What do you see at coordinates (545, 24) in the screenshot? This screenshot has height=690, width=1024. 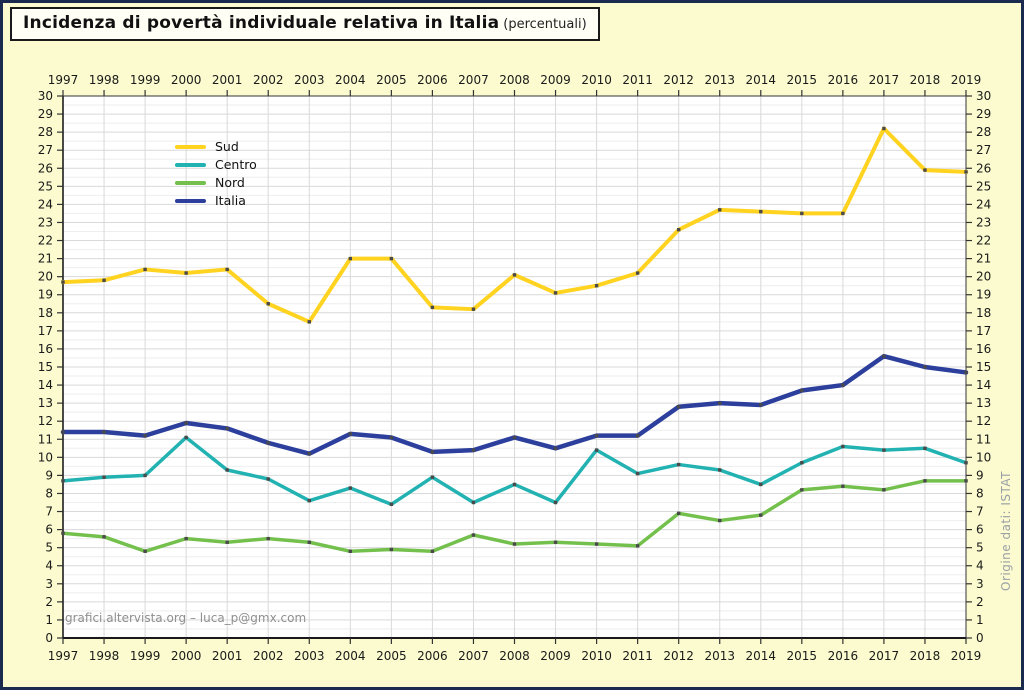 I see `chart-subtitle: (percentuali)` at bounding box center [545, 24].